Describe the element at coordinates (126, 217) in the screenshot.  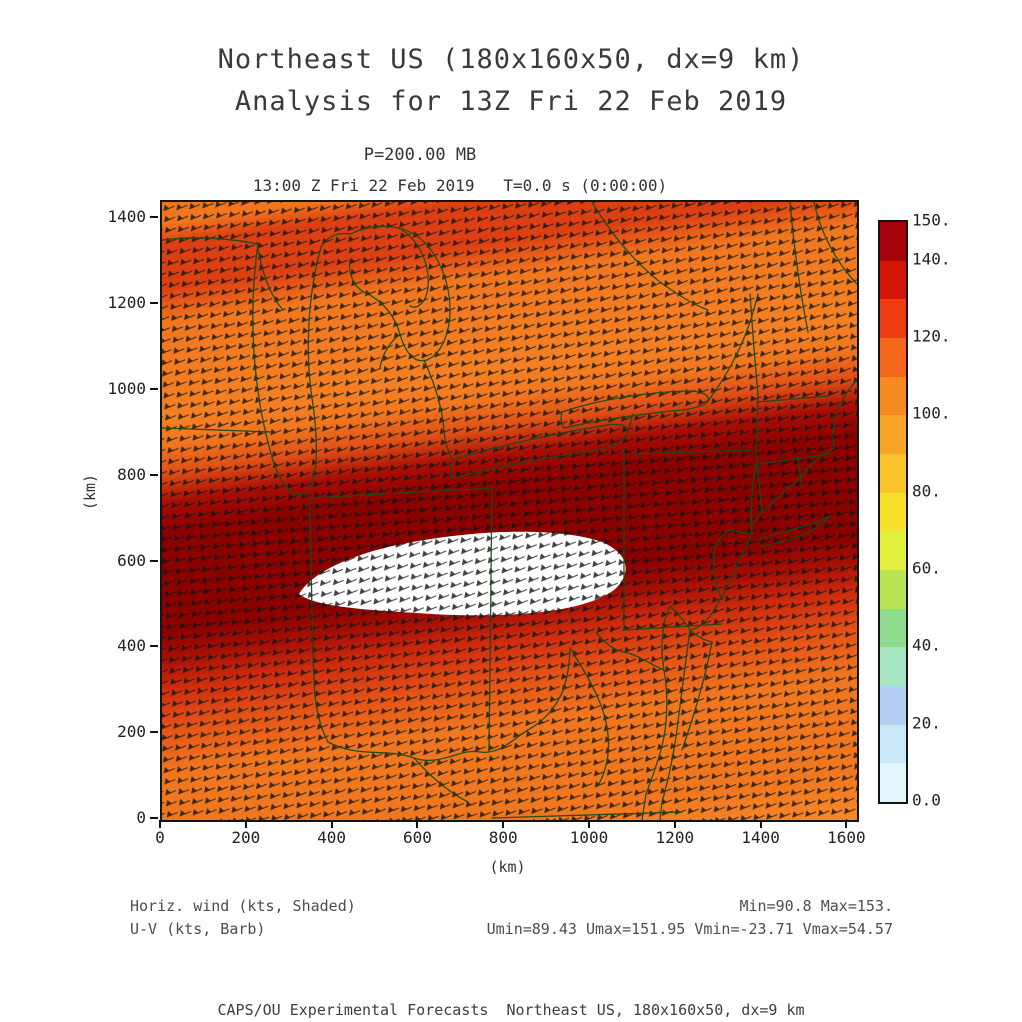
I see `y-tick-label: 1400` at that location.